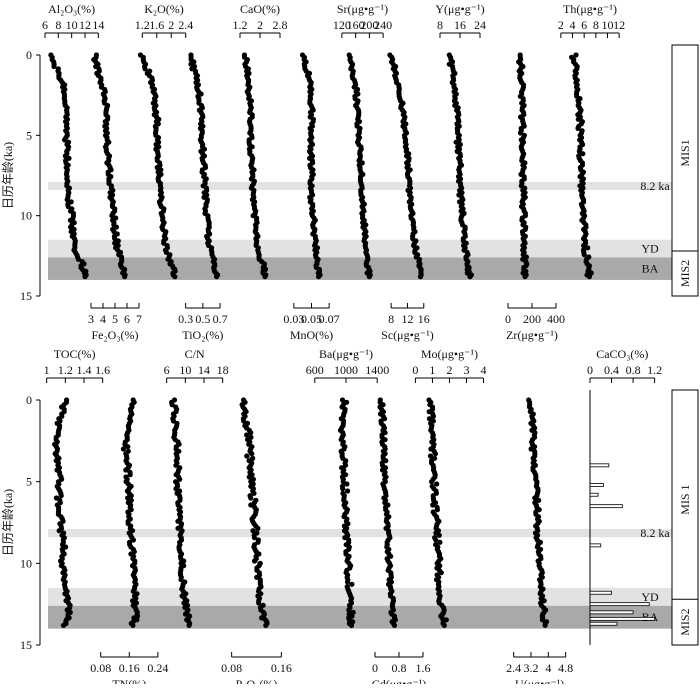  Describe the element at coordinates (399, 680) in the screenshot. I see `series-title: Cd(μg•g⁻¹)` at that location.